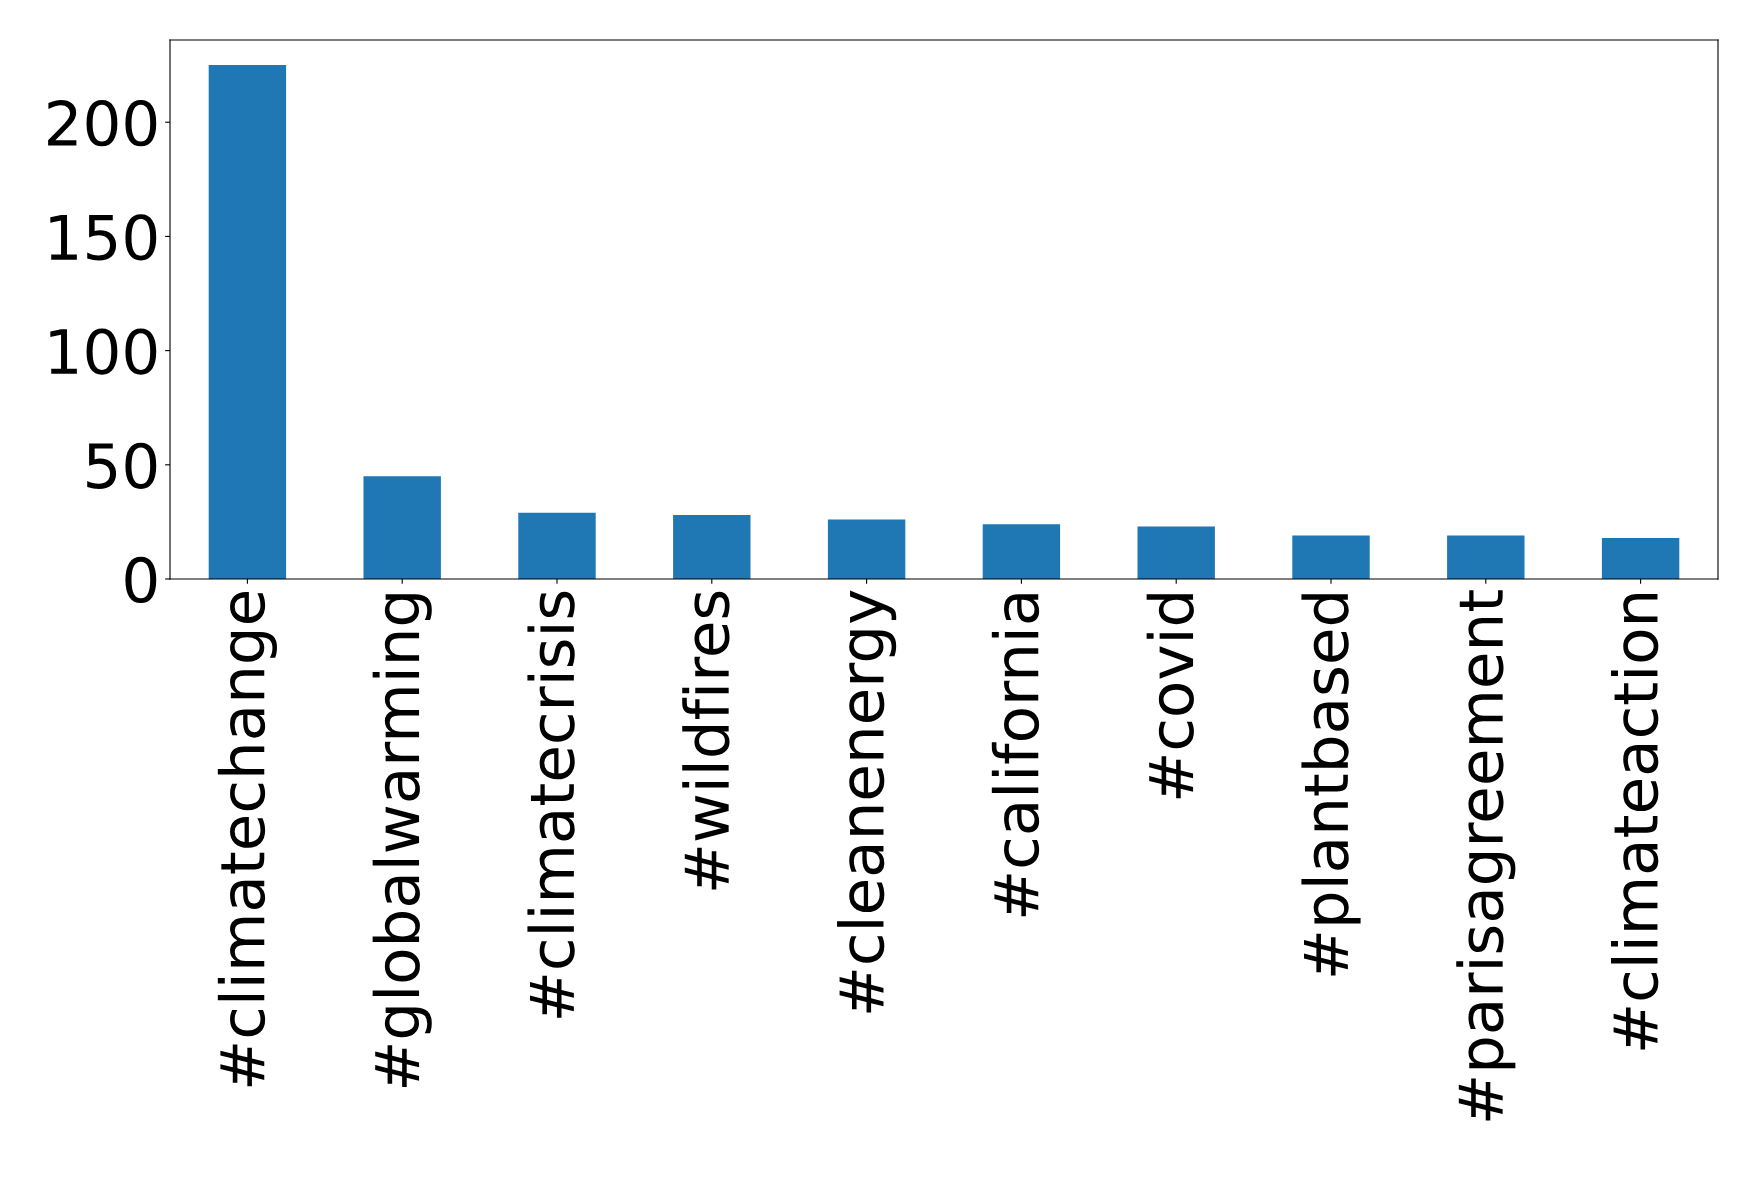 Image resolution: width=1758 pixels, height=1177 pixels. Describe the element at coordinates (551, 804) in the screenshot. I see `x-tick-label: #climatecrisis` at that location.